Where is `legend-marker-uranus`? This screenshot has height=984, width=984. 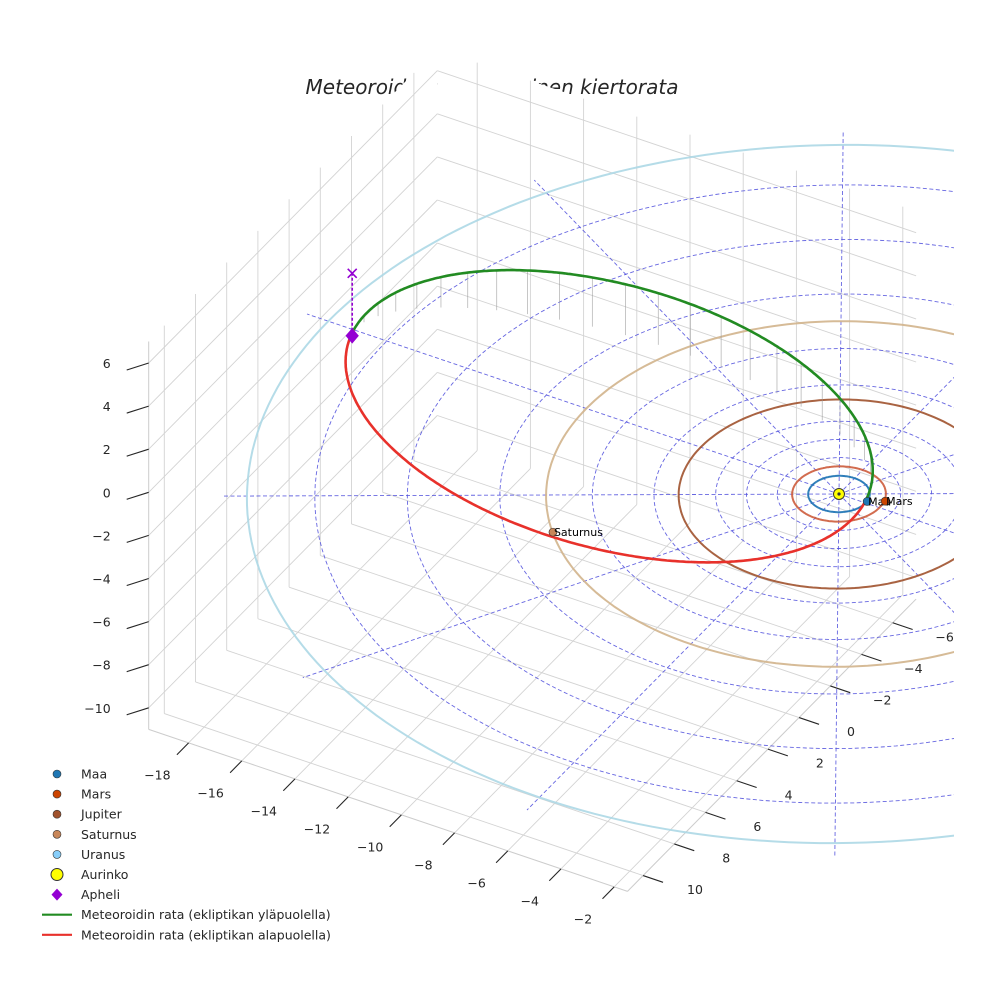
legend-marker-uranus is located at coordinates (57, 854).